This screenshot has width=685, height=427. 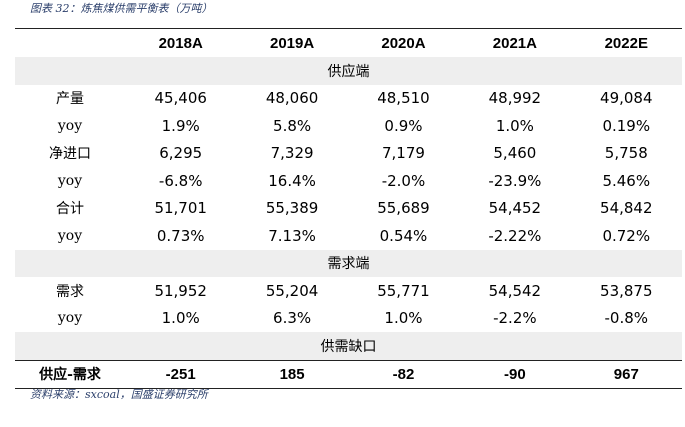 I want to click on section-label: 供需缺口, so click(x=348, y=346).